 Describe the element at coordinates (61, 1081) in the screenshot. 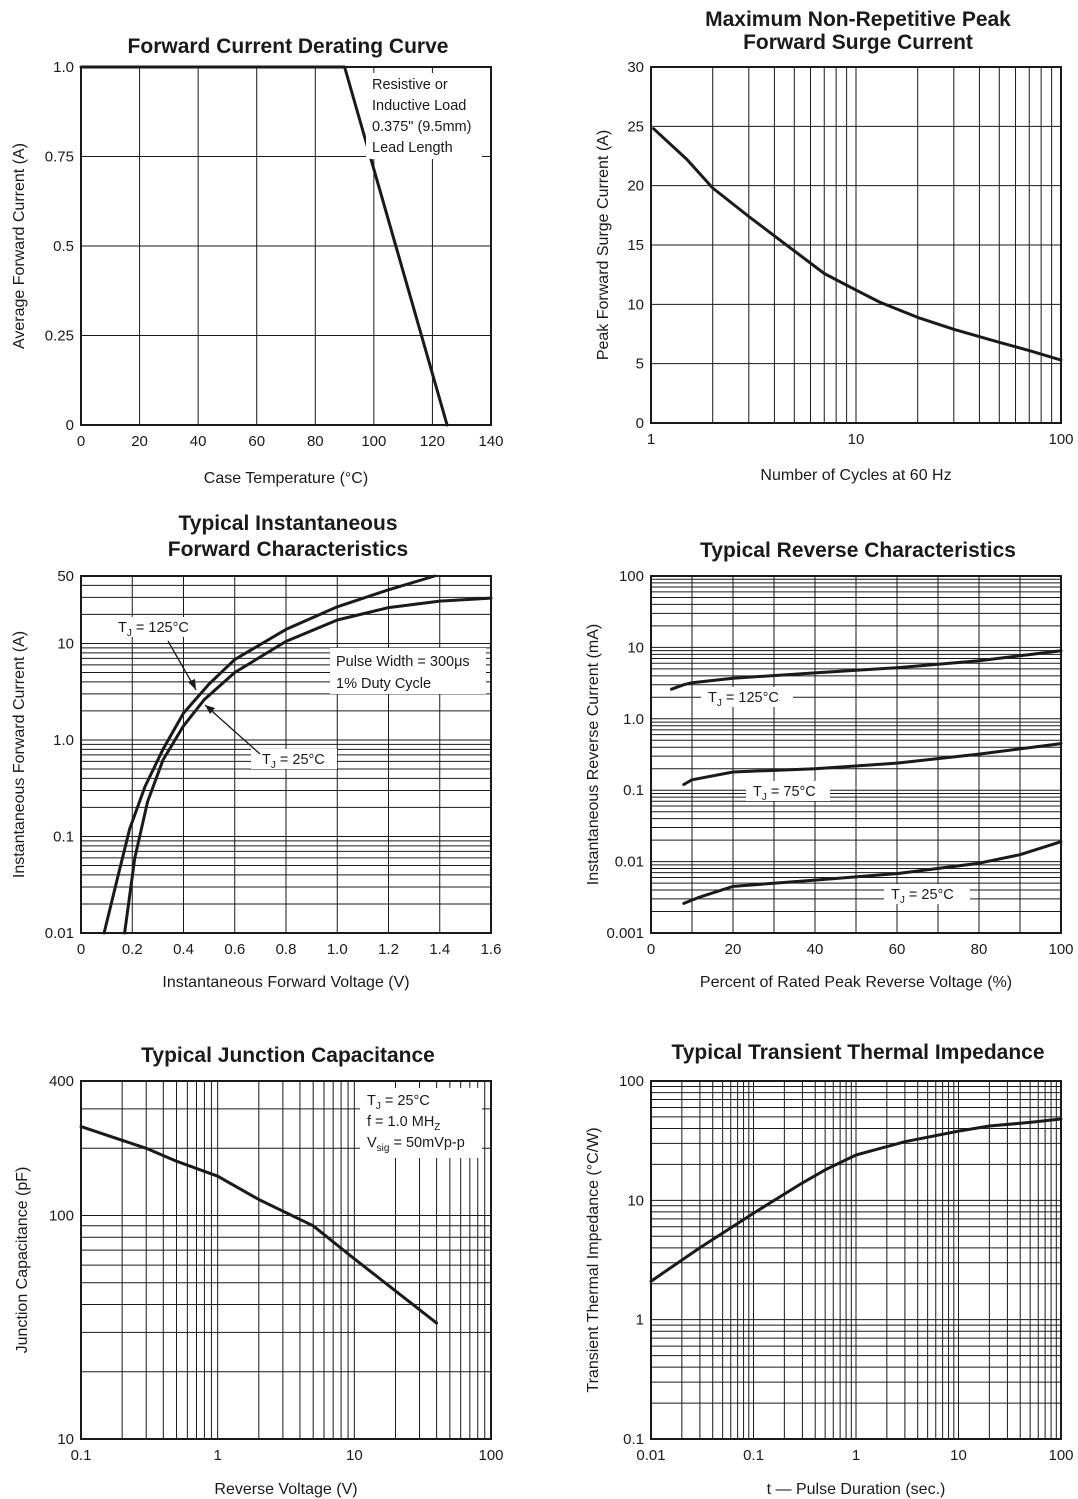

I see `y-tick-label: 400` at that location.